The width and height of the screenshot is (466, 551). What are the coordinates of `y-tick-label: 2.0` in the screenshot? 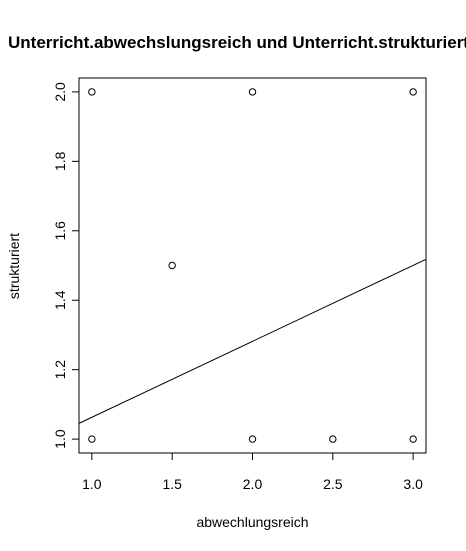 It's located at (60, 92).